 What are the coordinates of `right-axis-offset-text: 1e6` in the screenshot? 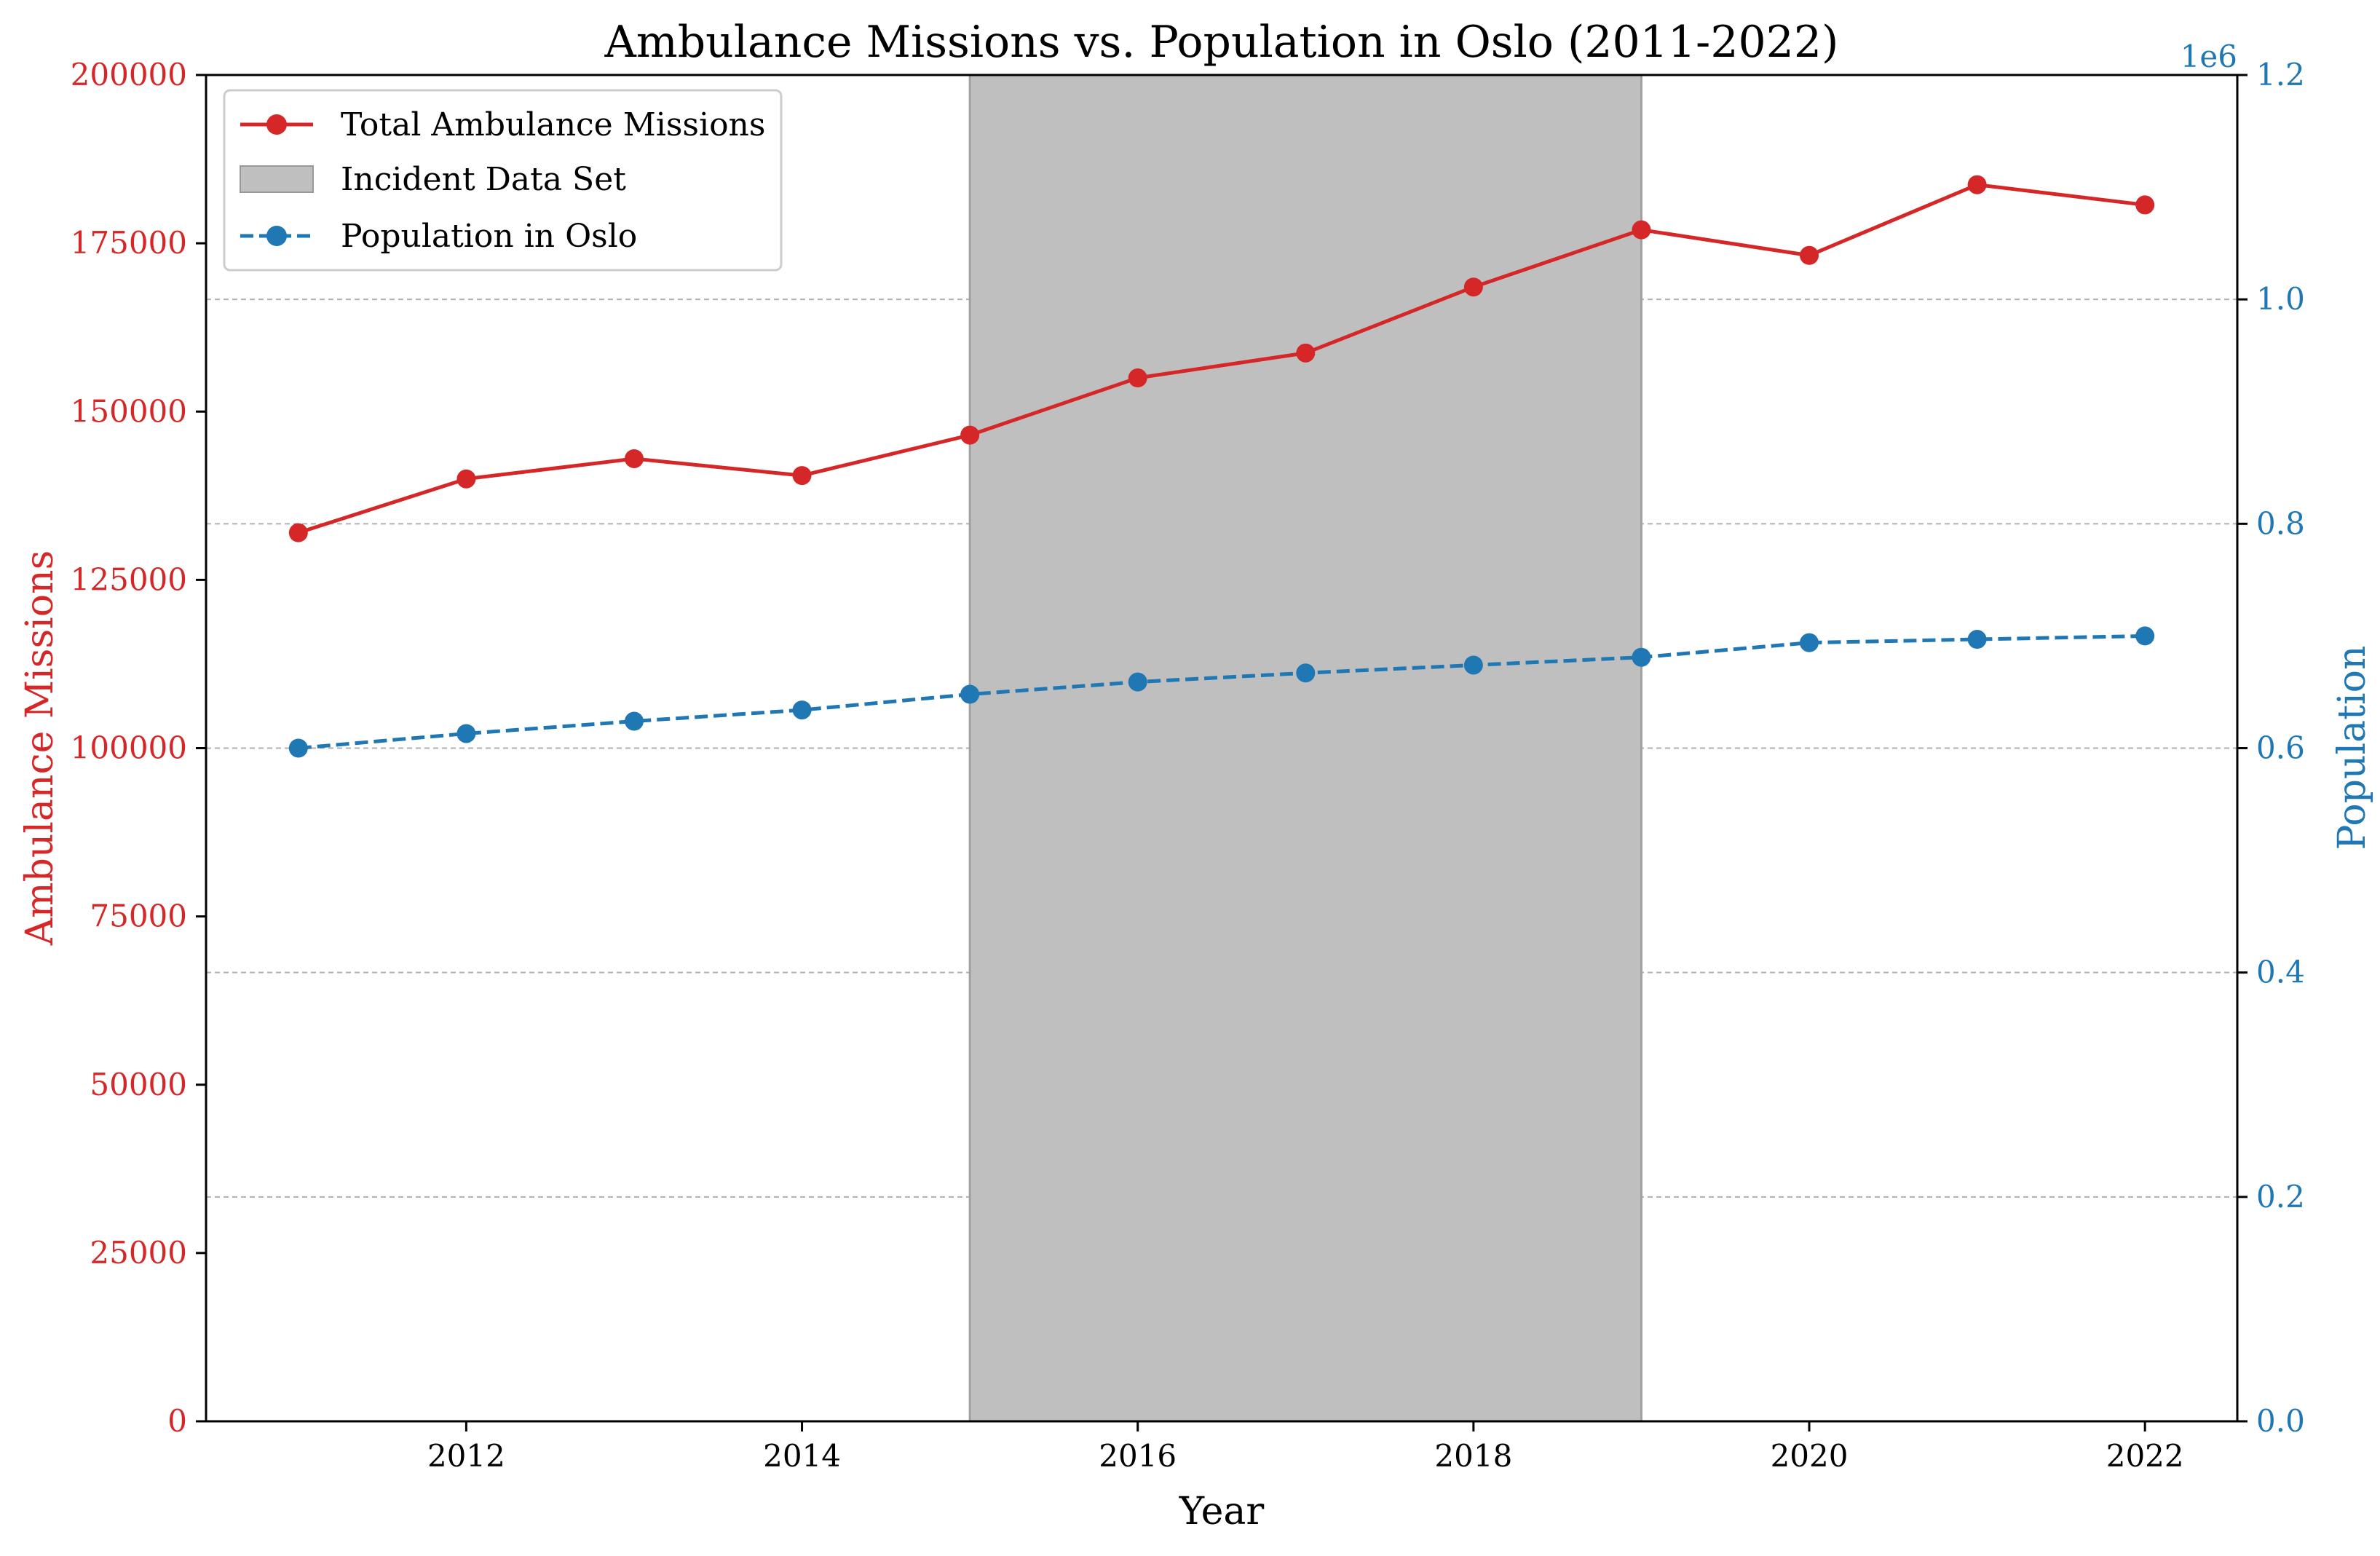 It's located at (2209, 57).